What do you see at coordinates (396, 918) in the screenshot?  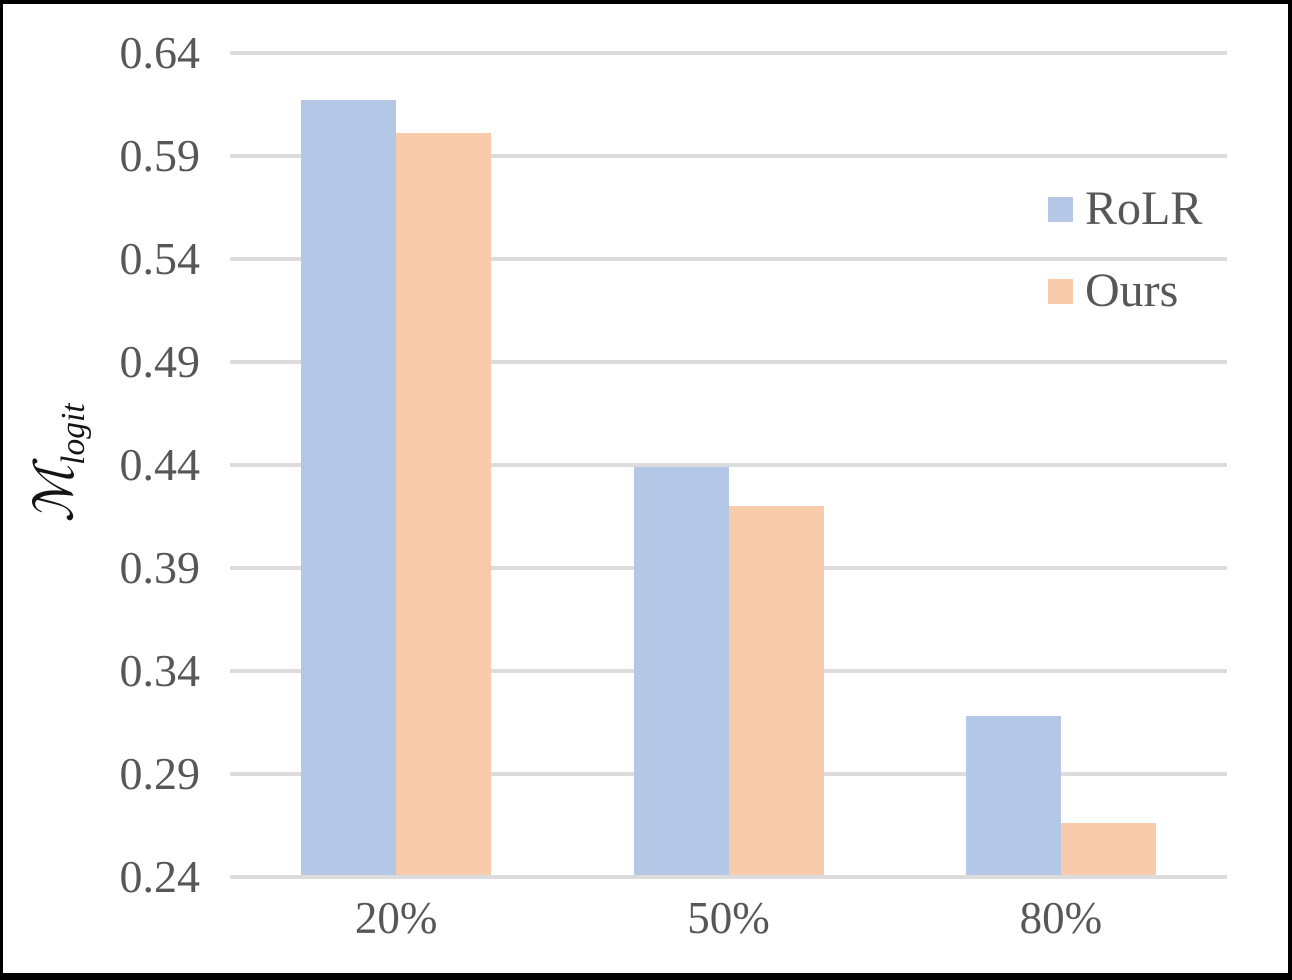 I see `x-tick-label-20pct: 20%` at bounding box center [396, 918].